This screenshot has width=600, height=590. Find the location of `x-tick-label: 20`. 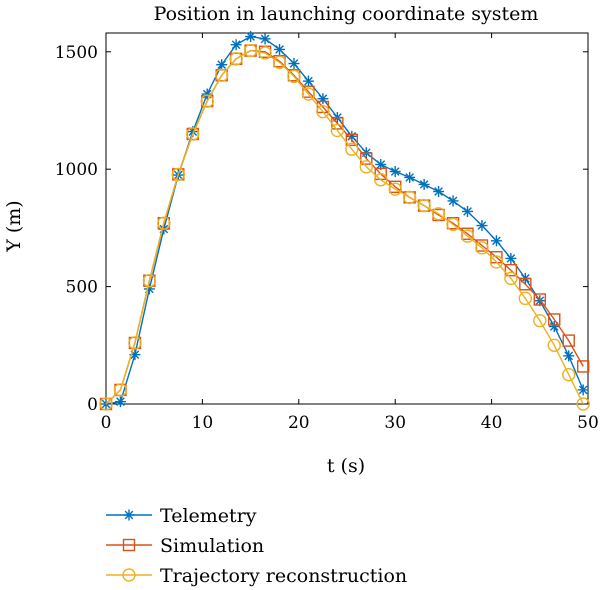

x-tick-label: 20 is located at coordinates (299, 423).